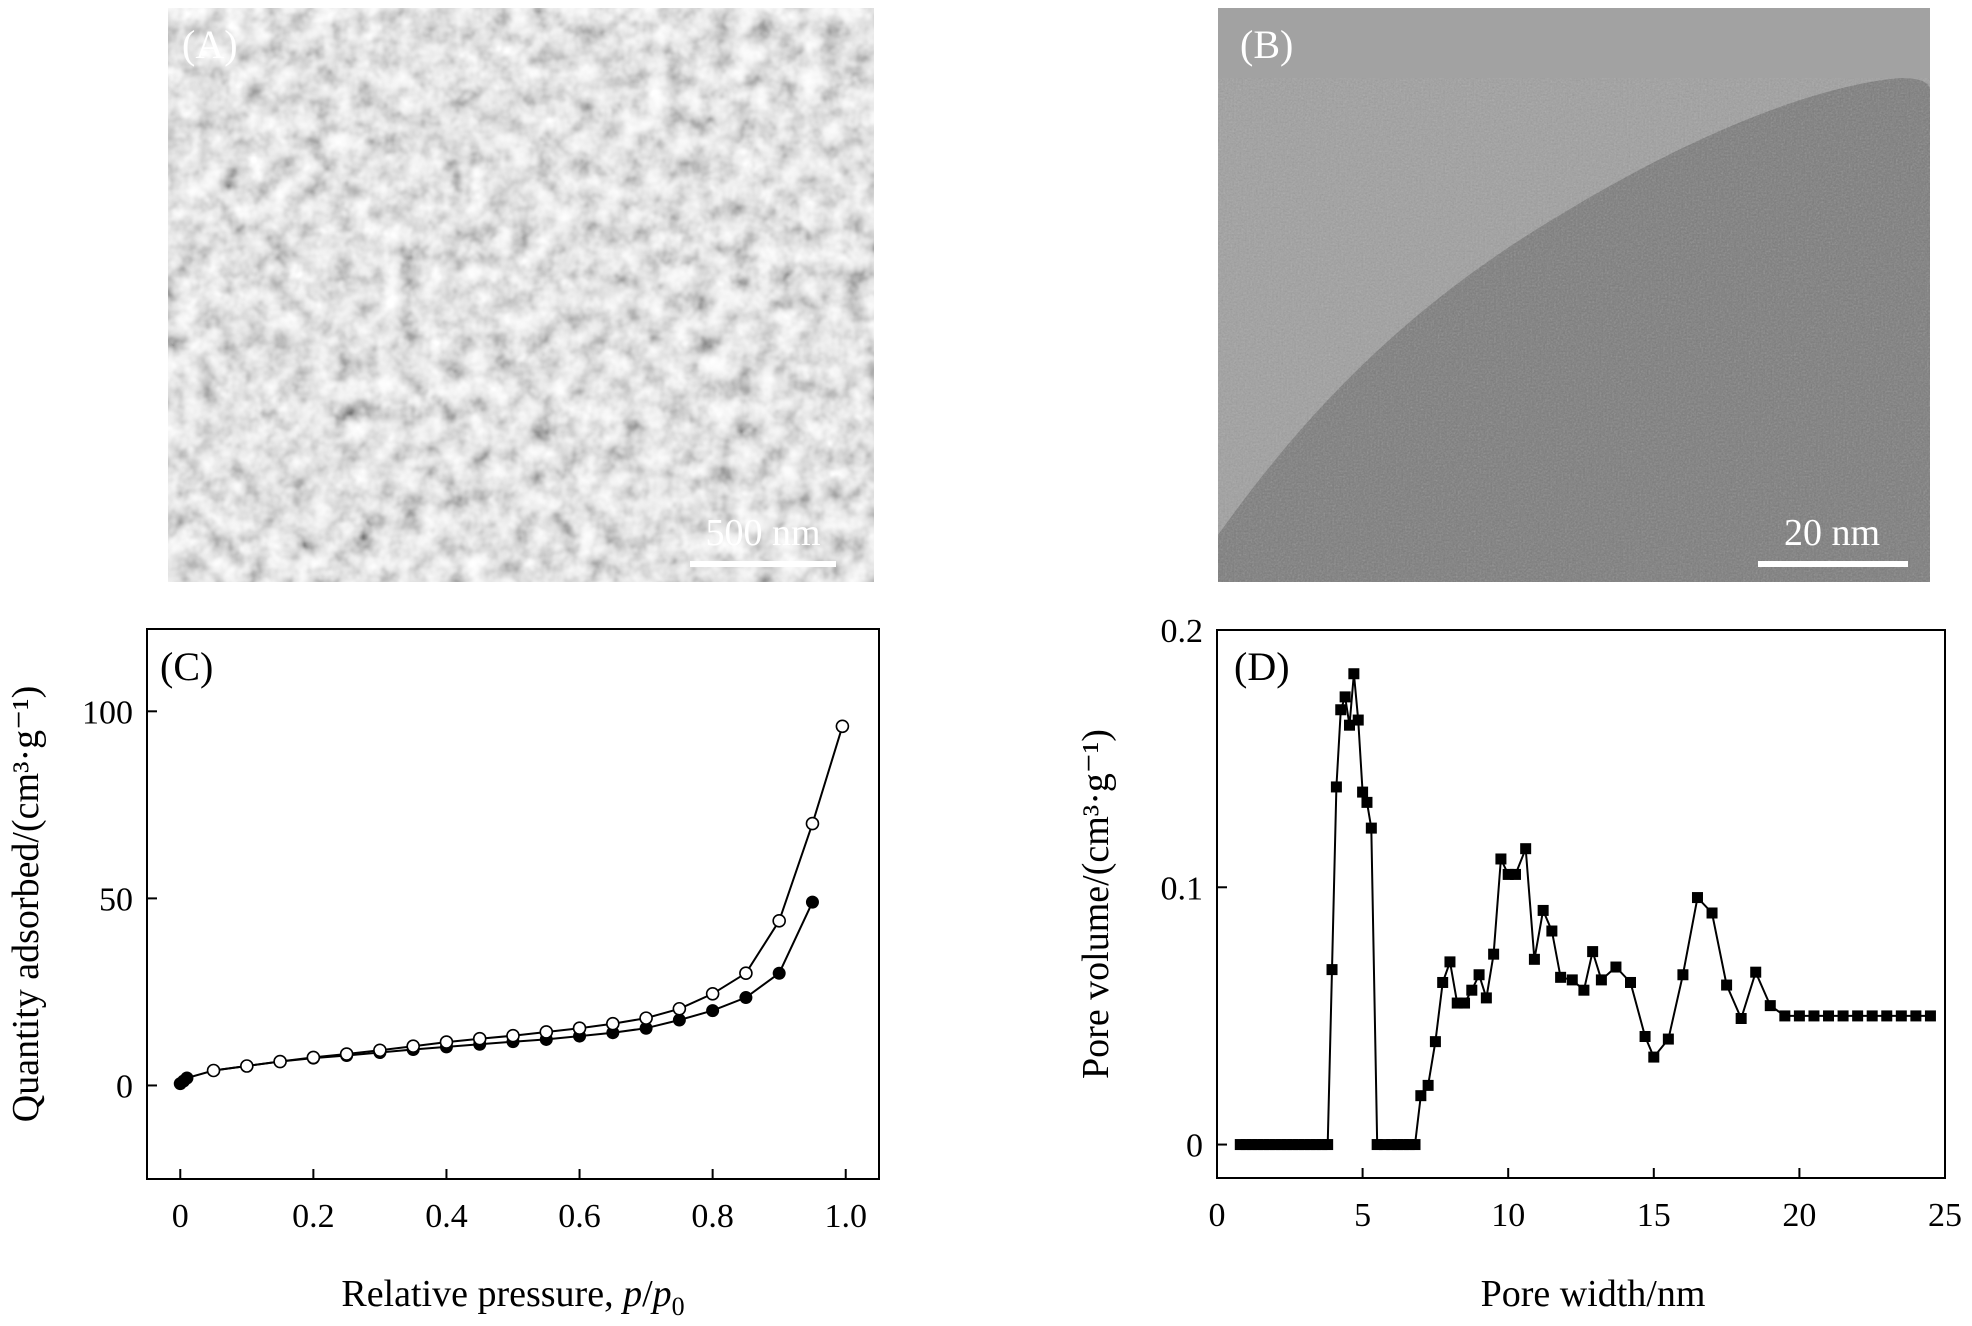  I want to click on chart-d-panel-label: (D), so click(1262, 666).